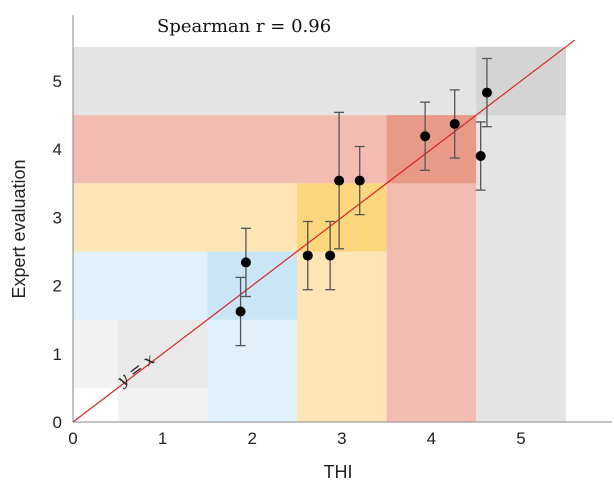 The width and height of the screenshot is (614, 487). Describe the element at coordinates (57, 354) in the screenshot. I see `y-tick-label: 1` at that location.